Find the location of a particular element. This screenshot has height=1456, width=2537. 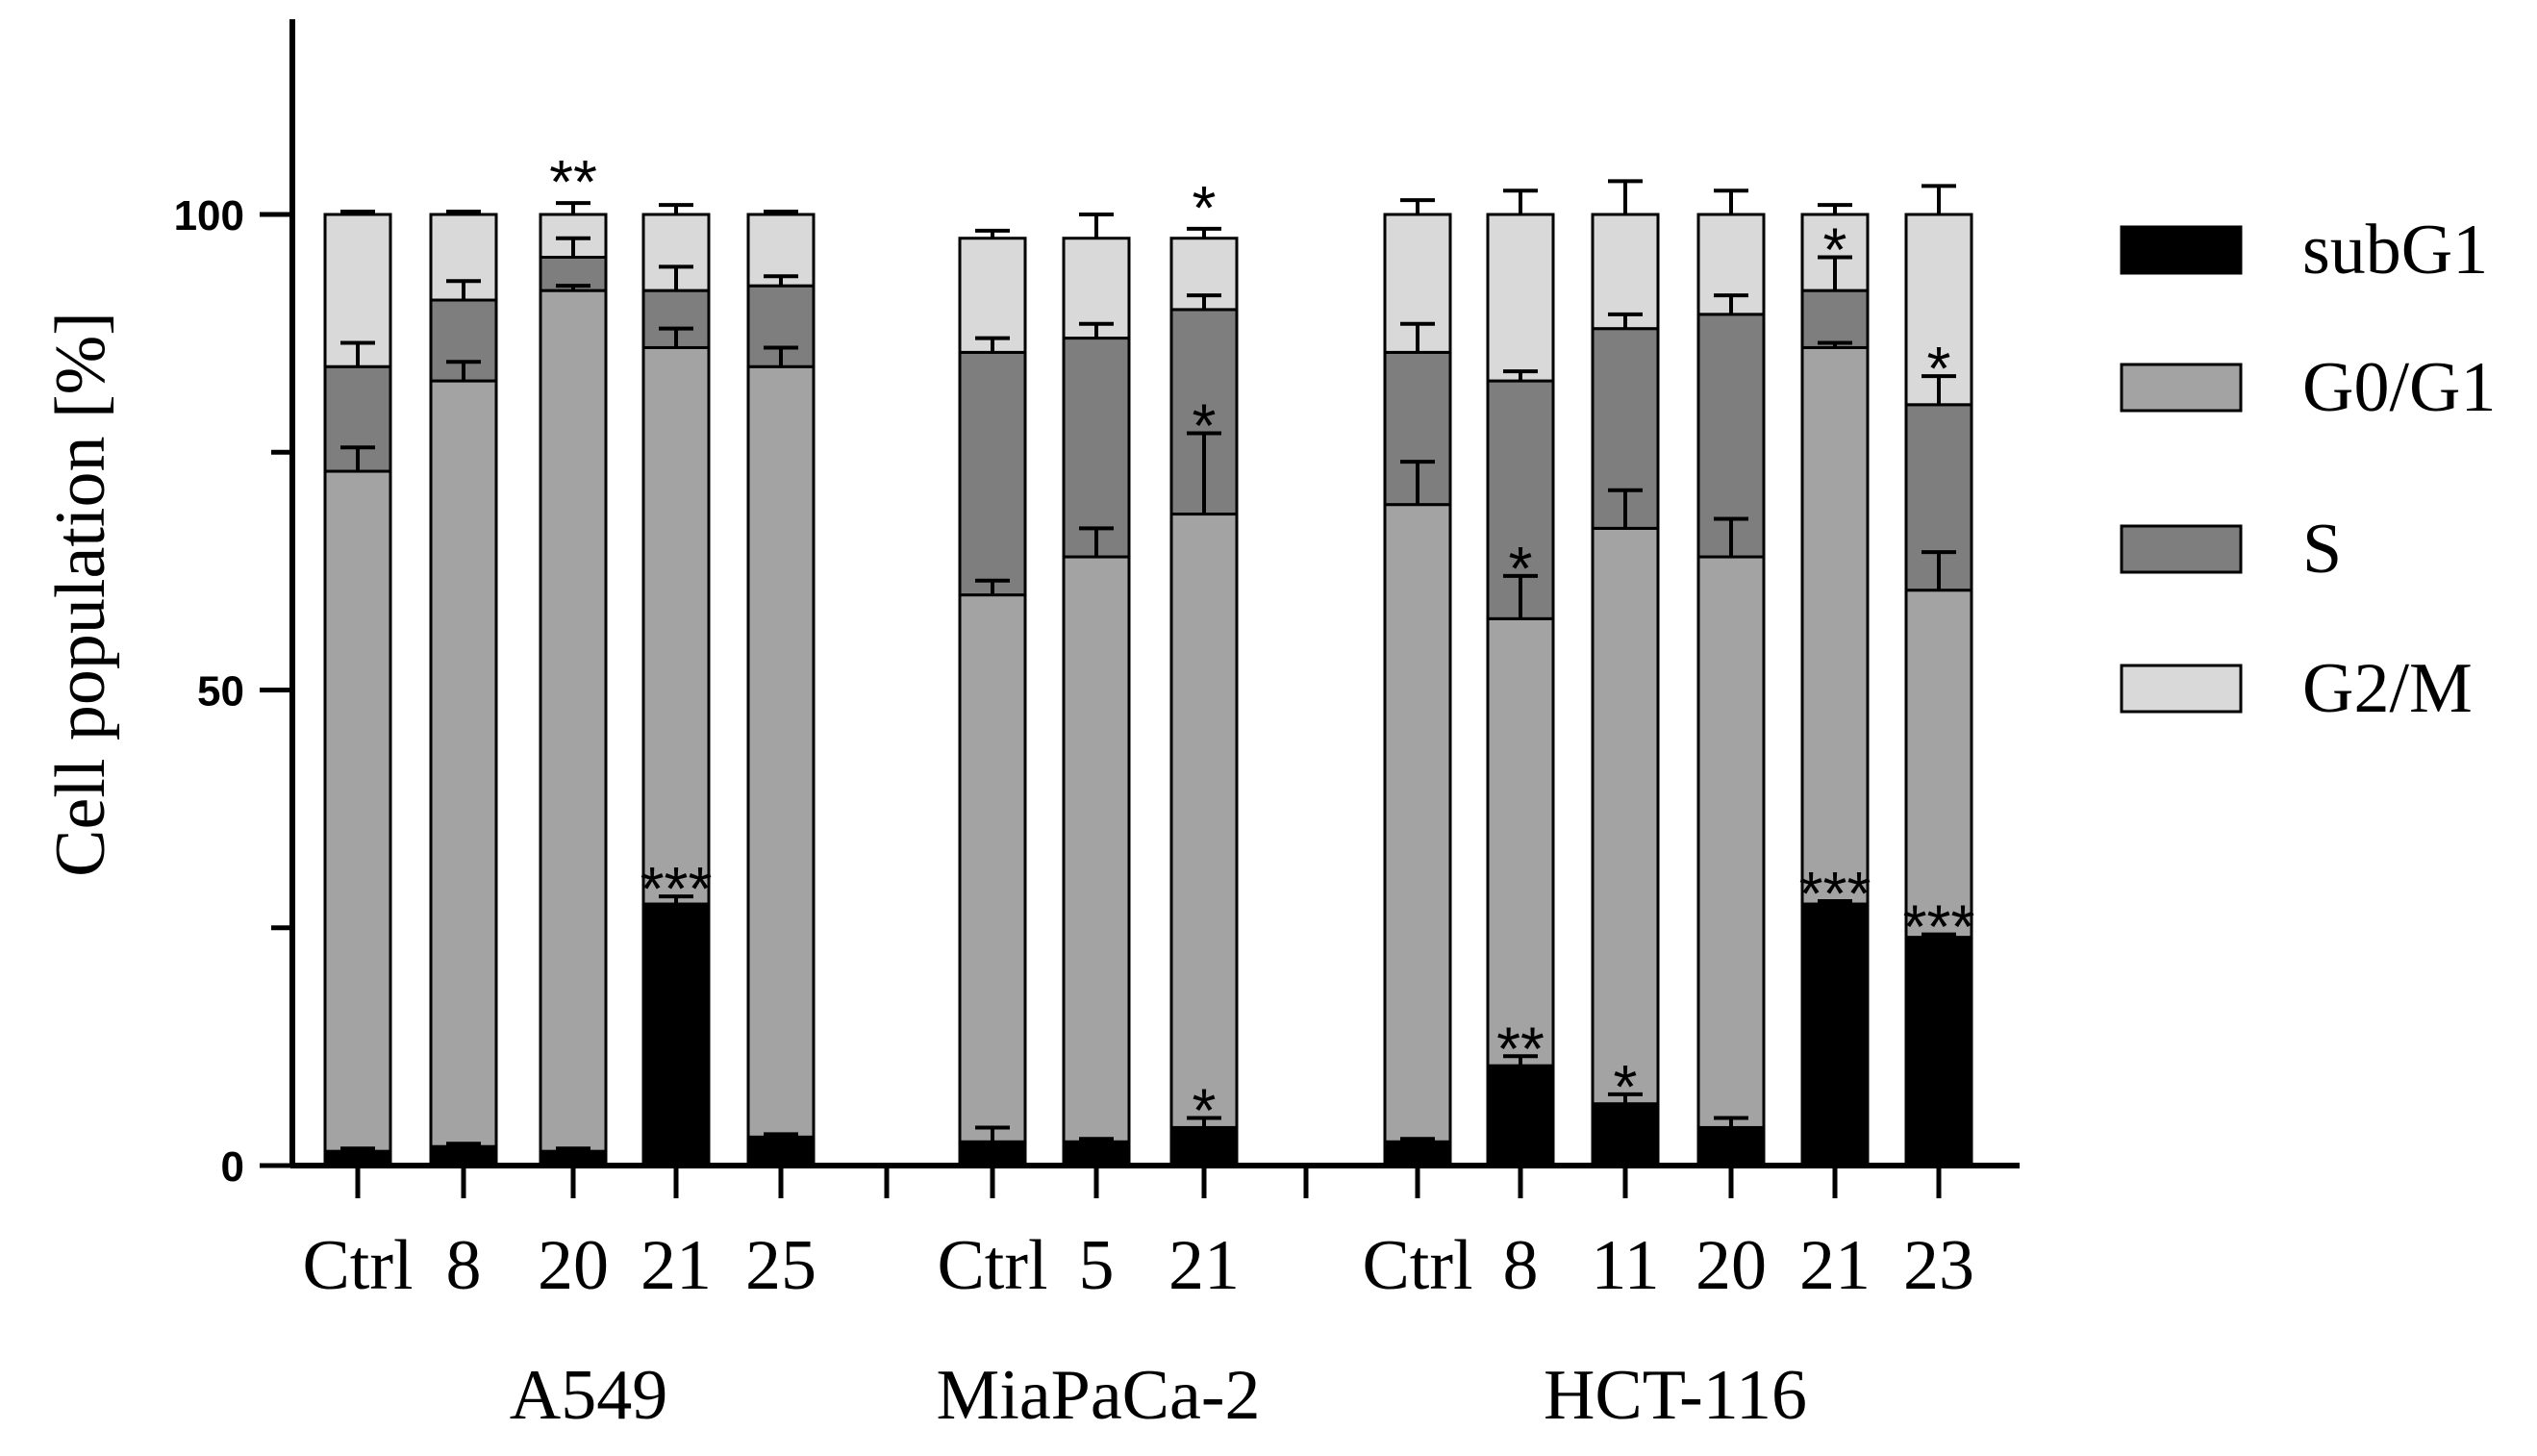

y-tick-label: 100 is located at coordinates (209, 216).